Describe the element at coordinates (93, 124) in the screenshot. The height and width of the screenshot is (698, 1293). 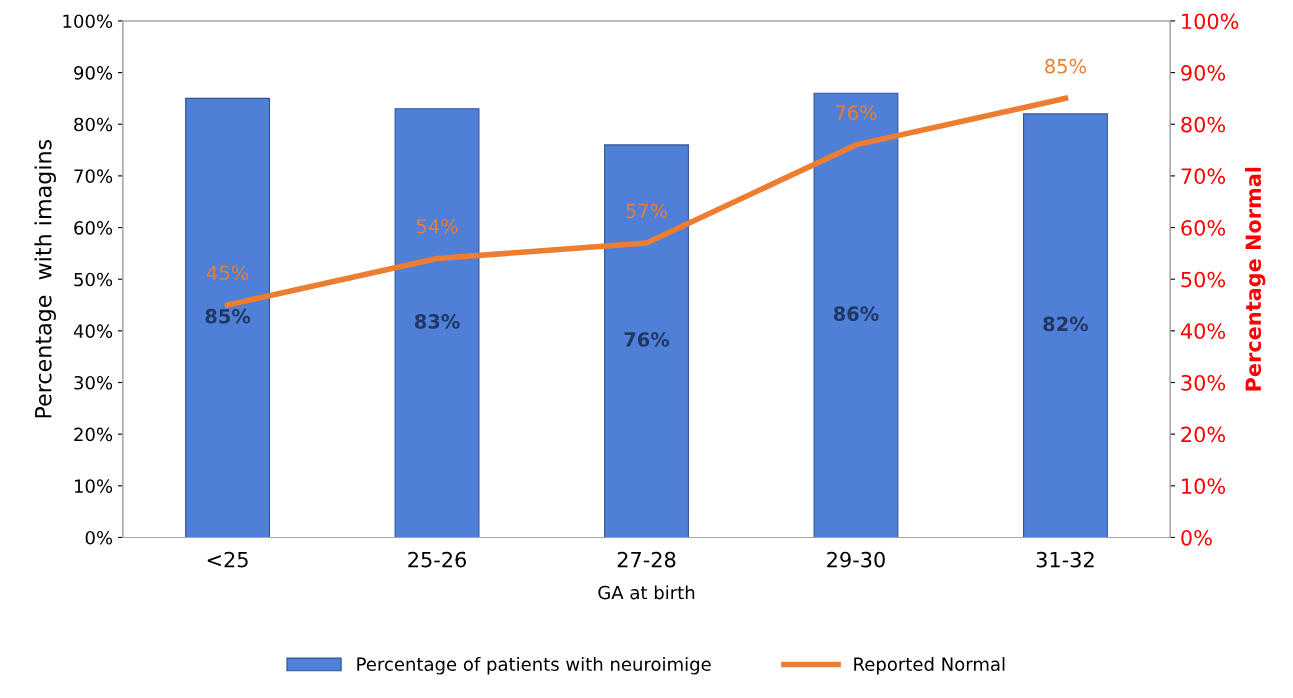
I see `y-tick-label: 80%` at that location.